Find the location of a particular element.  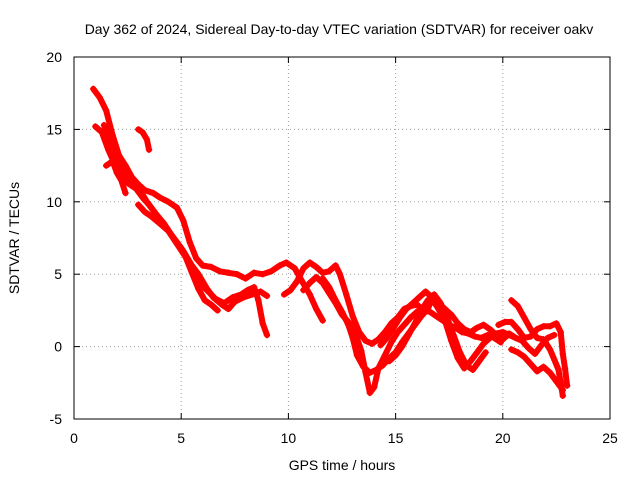

series-sat-f is located at coordinates (178, 257).